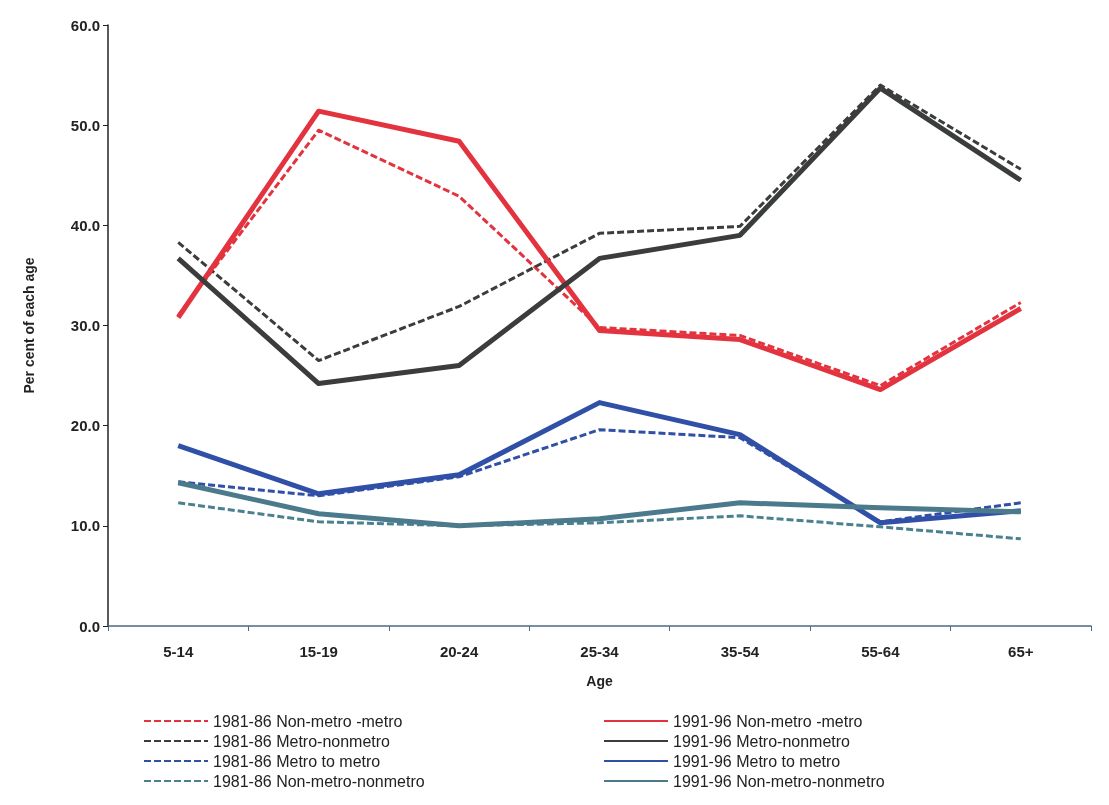  What do you see at coordinates (779, 781) in the screenshot?
I see `legend-label: 1991-96 Non-metro-nonmetro` at bounding box center [779, 781].